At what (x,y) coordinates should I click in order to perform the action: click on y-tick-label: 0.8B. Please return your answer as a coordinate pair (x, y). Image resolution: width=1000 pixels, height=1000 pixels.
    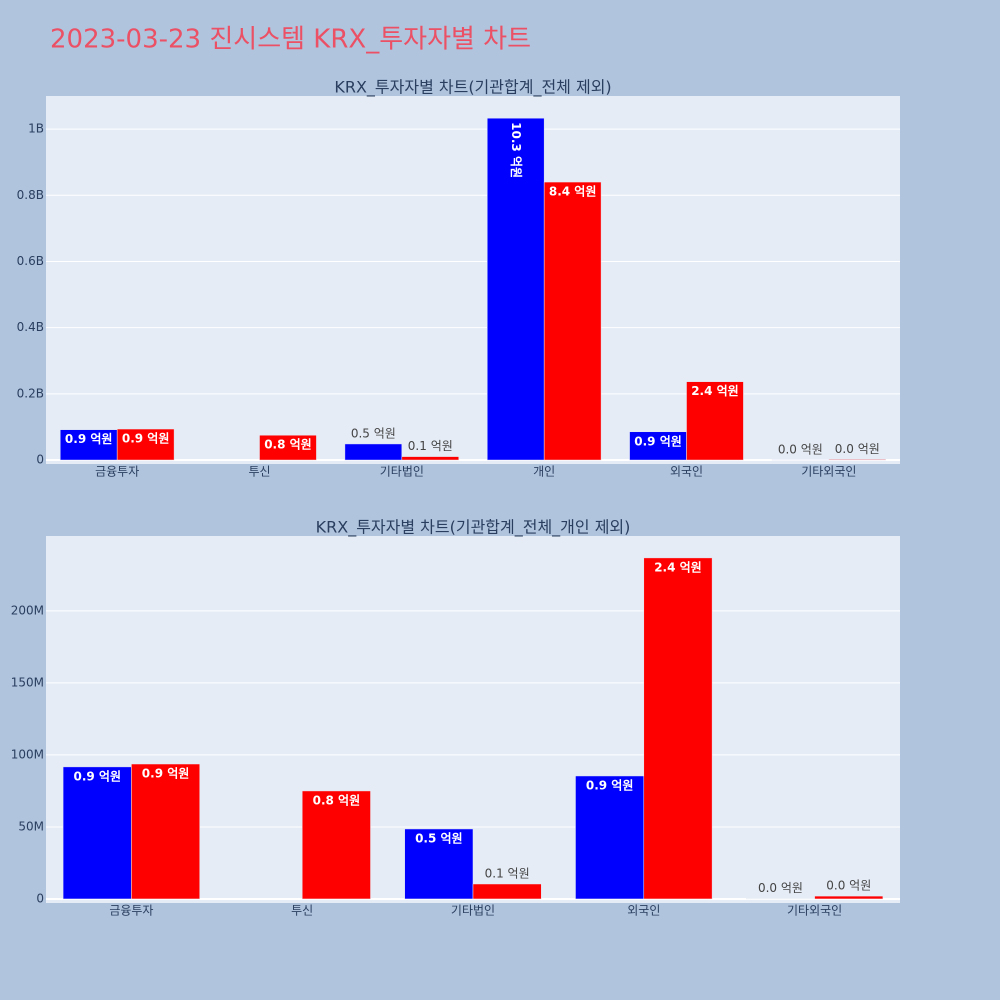
    Looking at the image, I should click on (30, 195).